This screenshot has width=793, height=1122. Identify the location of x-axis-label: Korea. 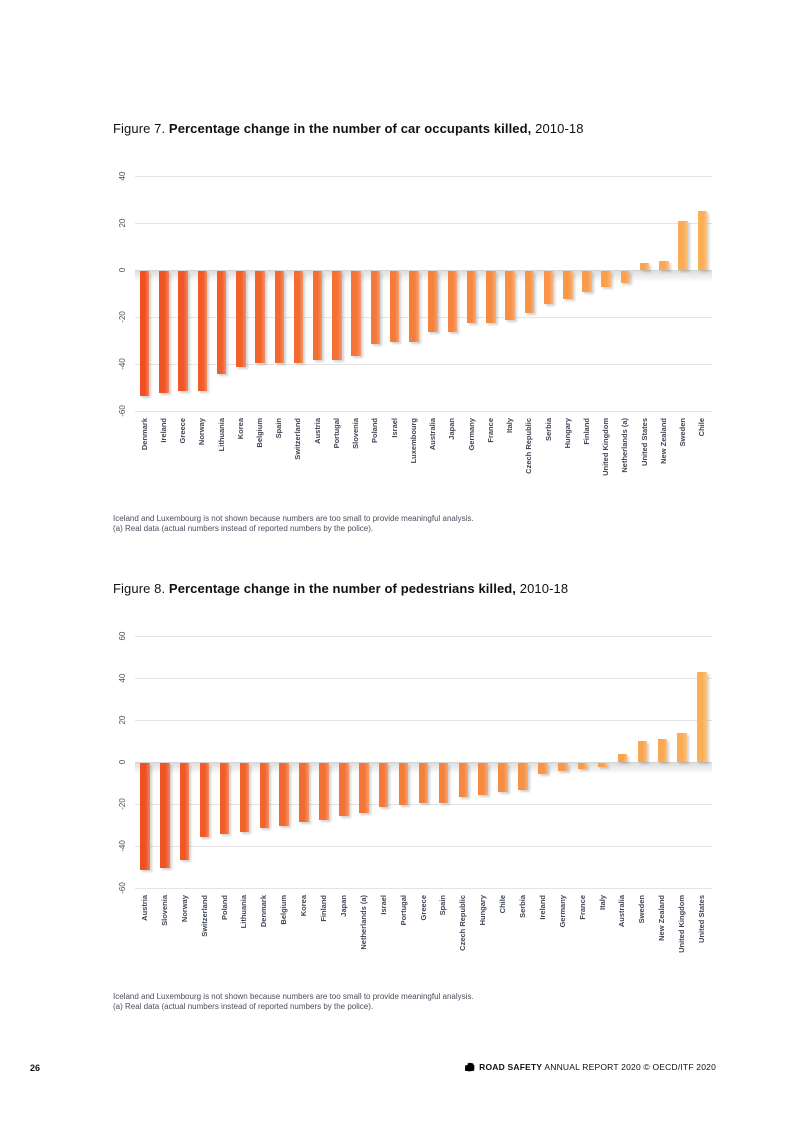
(240, 429).